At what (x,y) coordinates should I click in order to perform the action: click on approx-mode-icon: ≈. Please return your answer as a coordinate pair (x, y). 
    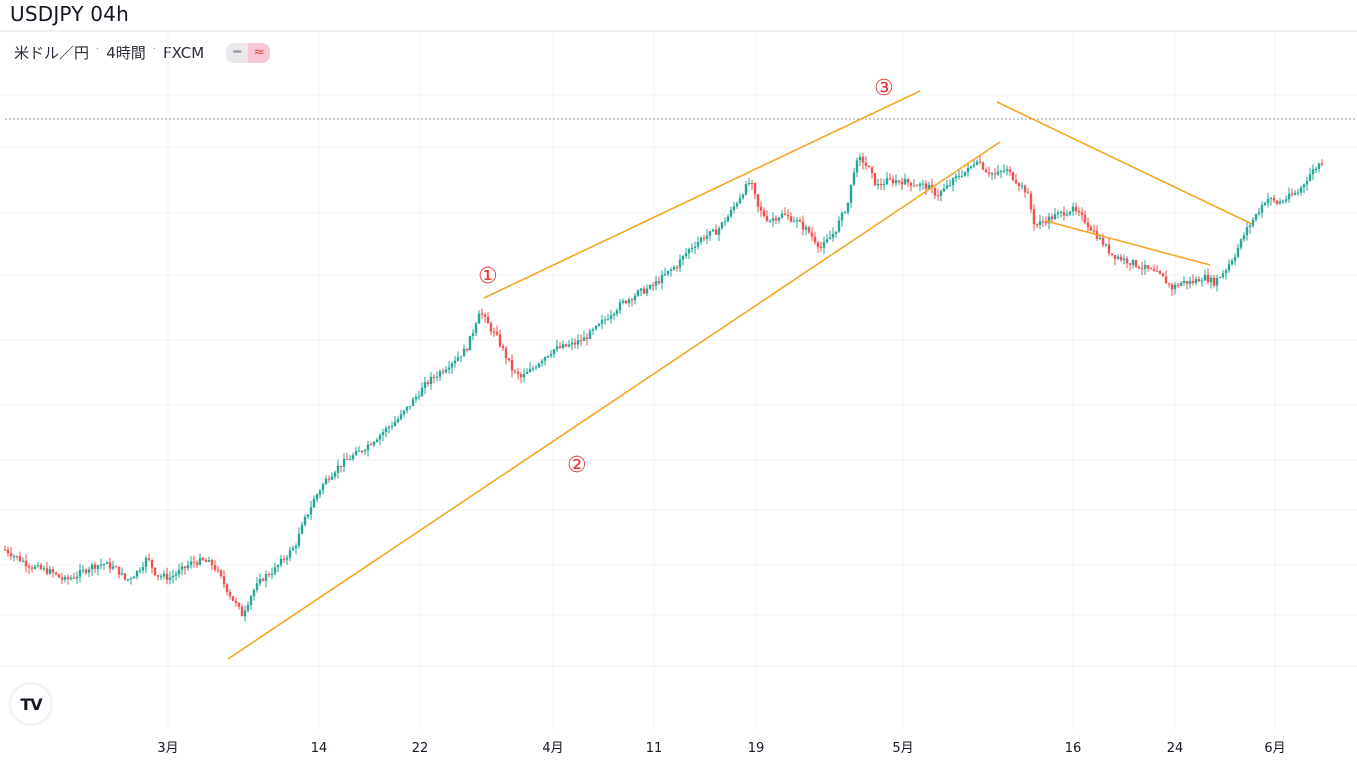
    Looking at the image, I should click on (259, 52).